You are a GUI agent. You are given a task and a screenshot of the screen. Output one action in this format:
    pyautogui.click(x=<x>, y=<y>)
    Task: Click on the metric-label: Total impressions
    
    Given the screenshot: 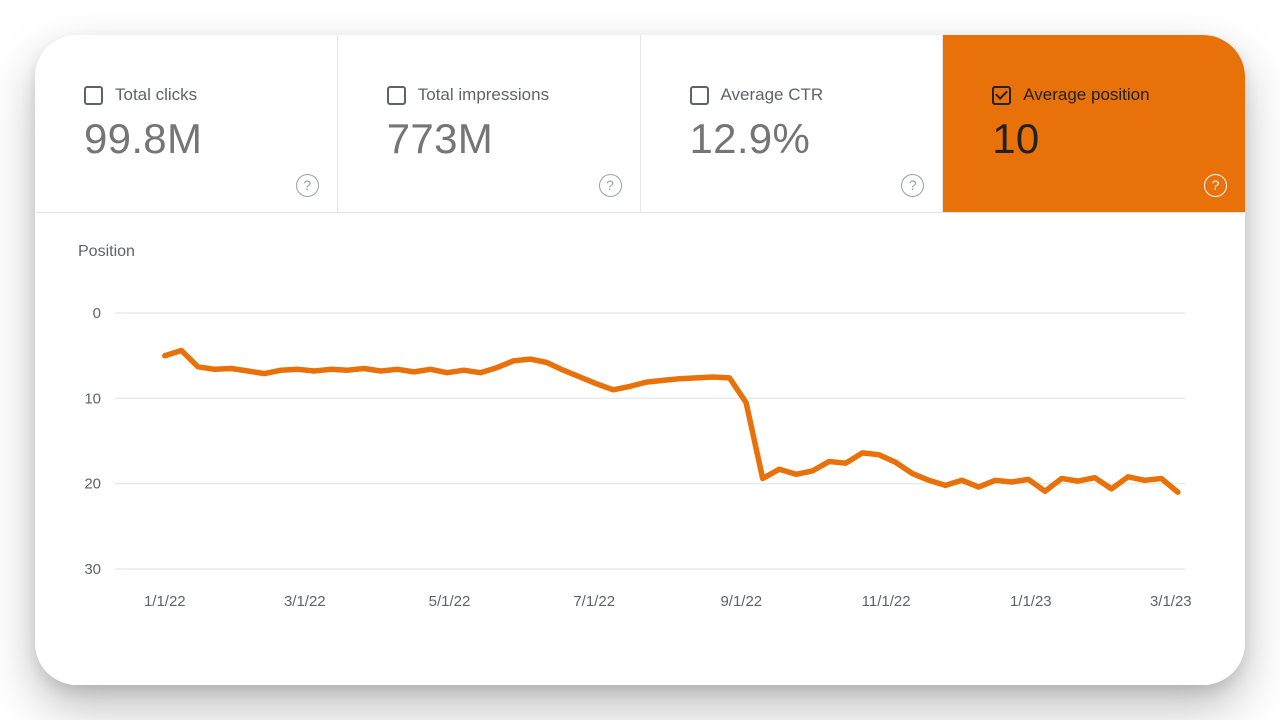 What is the action you would take?
    pyautogui.click(x=483, y=94)
    